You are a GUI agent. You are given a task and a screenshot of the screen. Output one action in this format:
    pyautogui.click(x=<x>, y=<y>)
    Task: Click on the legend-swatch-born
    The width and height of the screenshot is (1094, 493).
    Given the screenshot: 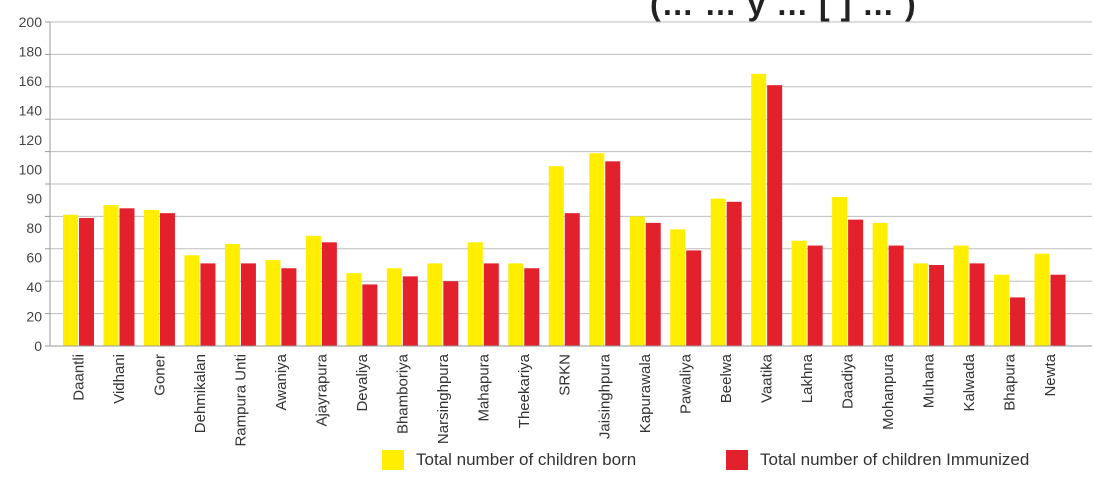 What is the action you would take?
    pyautogui.click(x=393, y=460)
    